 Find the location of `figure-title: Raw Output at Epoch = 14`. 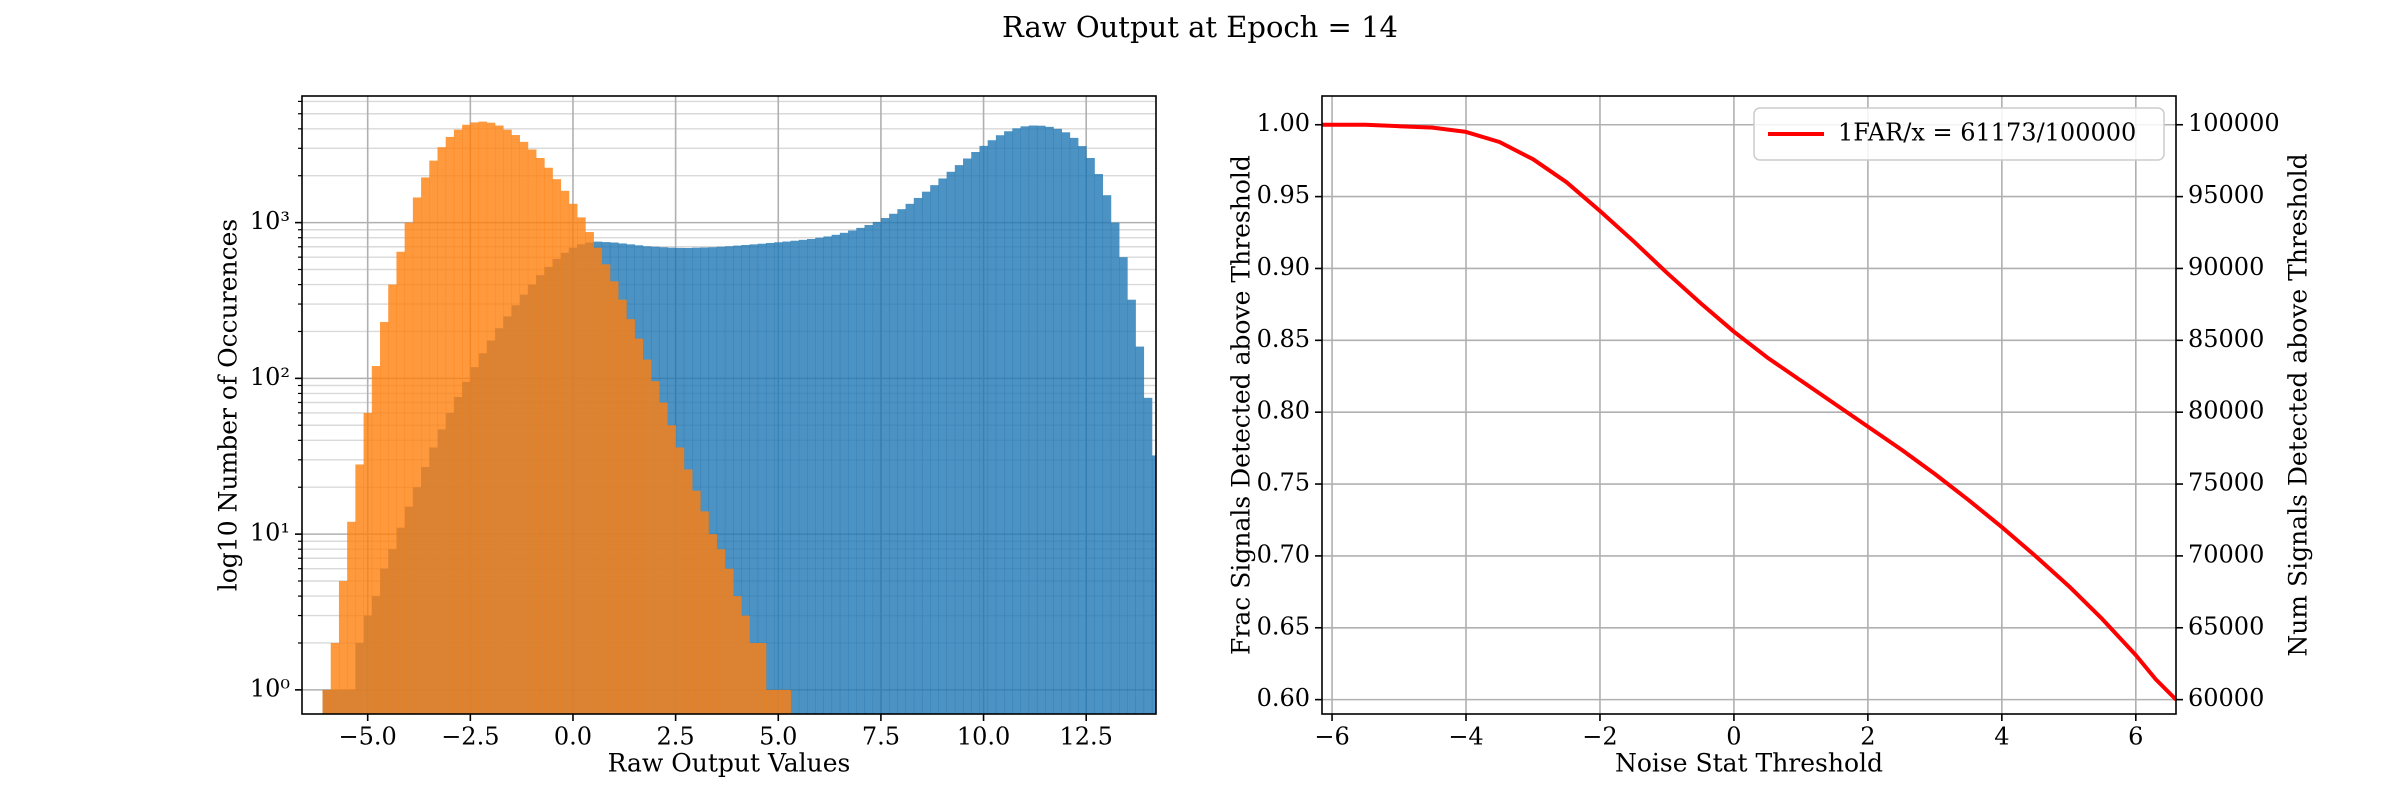

figure-title: Raw Output at Epoch = 14 is located at coordinates (1200, 27).